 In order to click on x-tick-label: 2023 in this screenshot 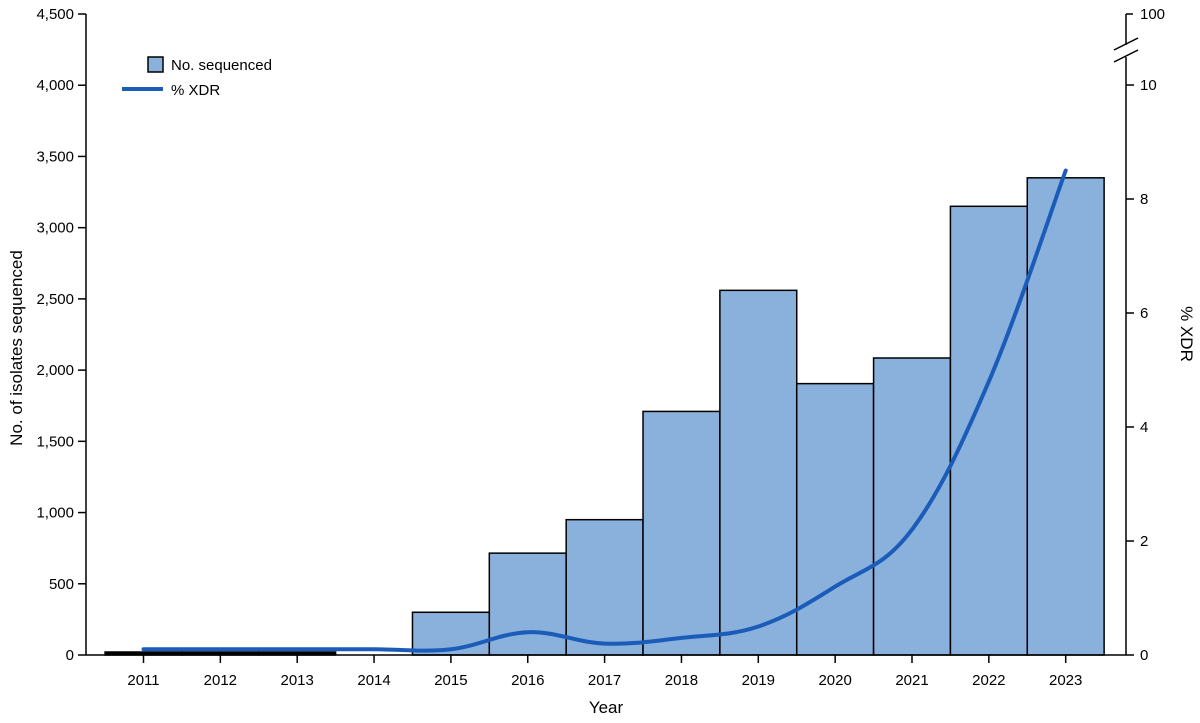, I will do `click(1065, 680)`.